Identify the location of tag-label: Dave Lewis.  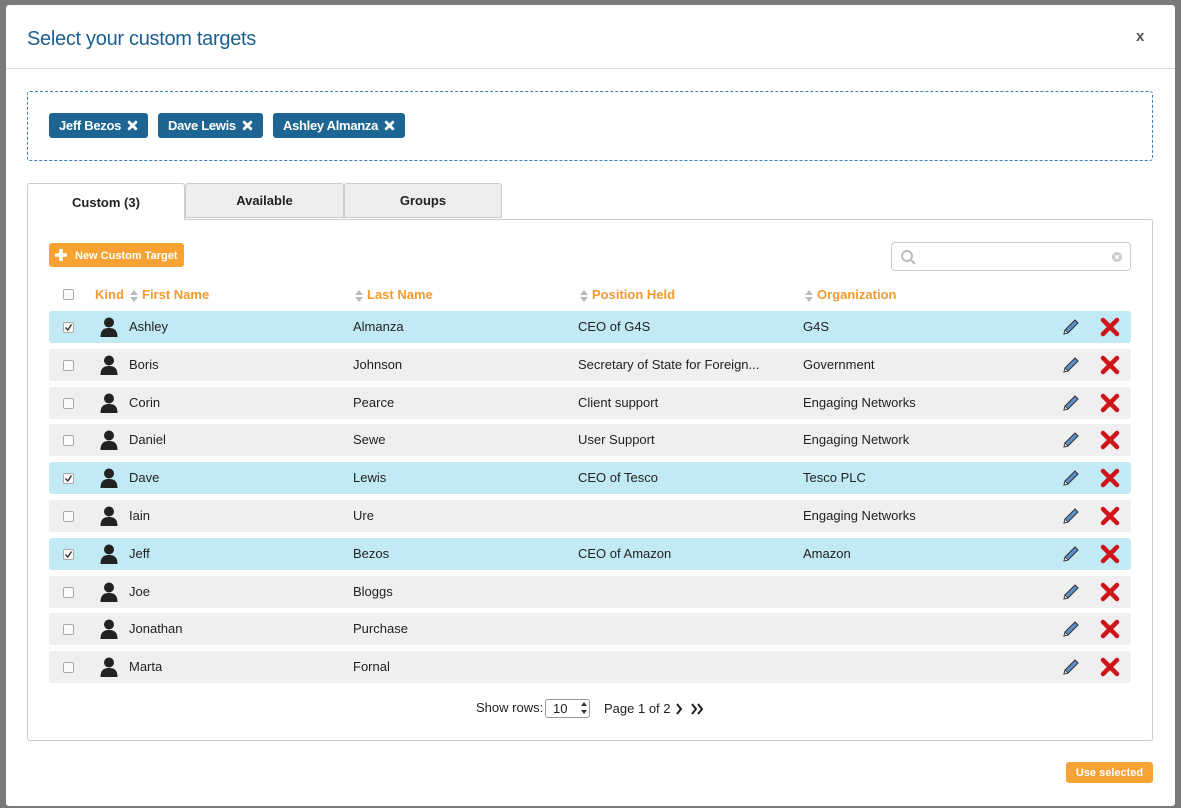
(202, 125).